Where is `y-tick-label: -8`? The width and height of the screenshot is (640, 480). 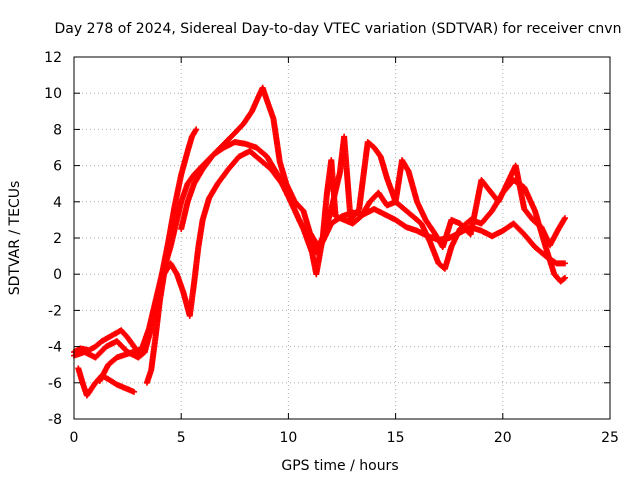 y-tick-label: -8 is located at coordinates (55, 420).